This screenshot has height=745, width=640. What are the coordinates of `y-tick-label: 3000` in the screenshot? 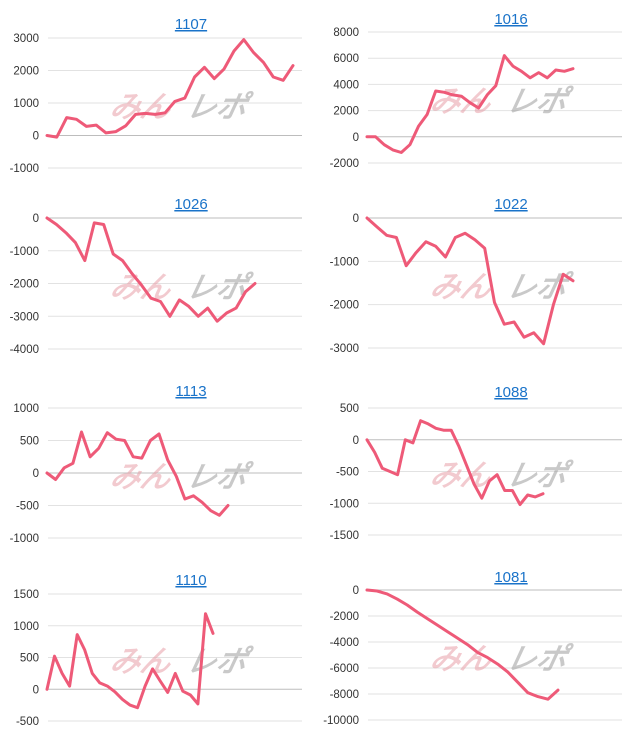 It's located at (26, 39).